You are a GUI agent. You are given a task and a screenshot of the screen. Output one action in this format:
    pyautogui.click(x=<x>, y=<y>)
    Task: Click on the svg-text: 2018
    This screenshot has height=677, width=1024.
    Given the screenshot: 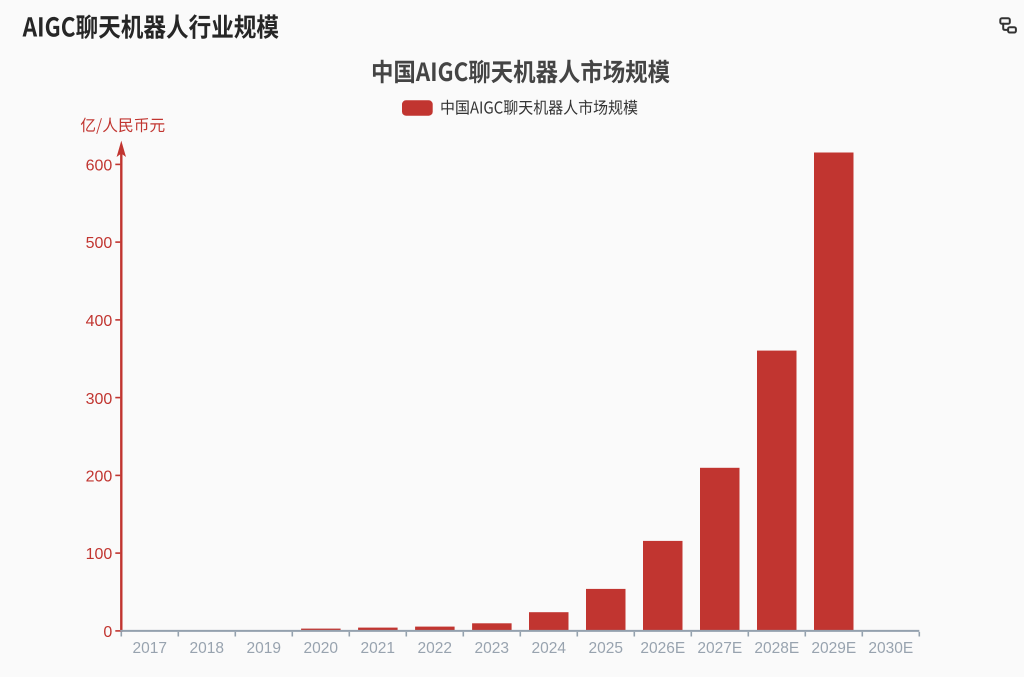 What is the action you would take?
    pyautogui.click(x=207, y=648)
    